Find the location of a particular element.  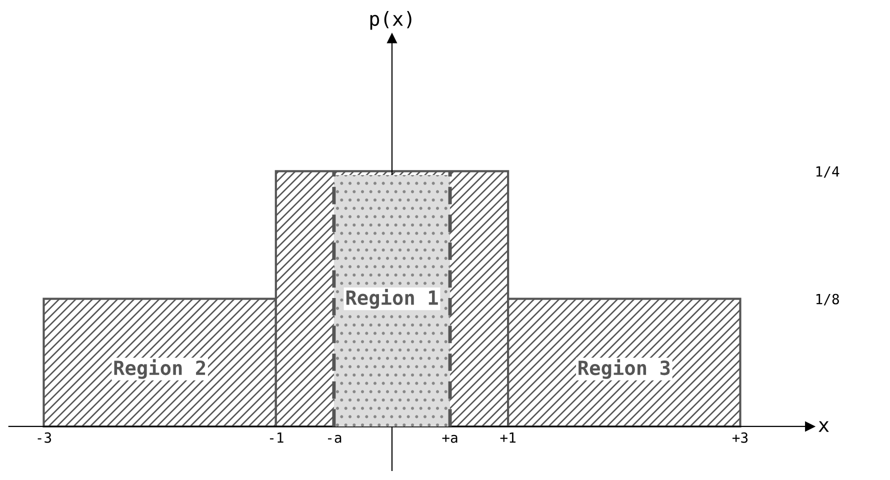

annotation: Region 2 is located at coordinates (160, 369).